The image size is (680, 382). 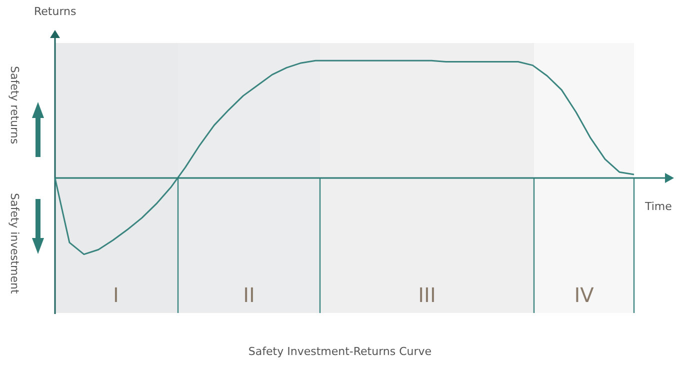 What do you see at coordinates (14, 243) in the screenshot?
I see `text: Safety investment` at bounding box center [14, 243].